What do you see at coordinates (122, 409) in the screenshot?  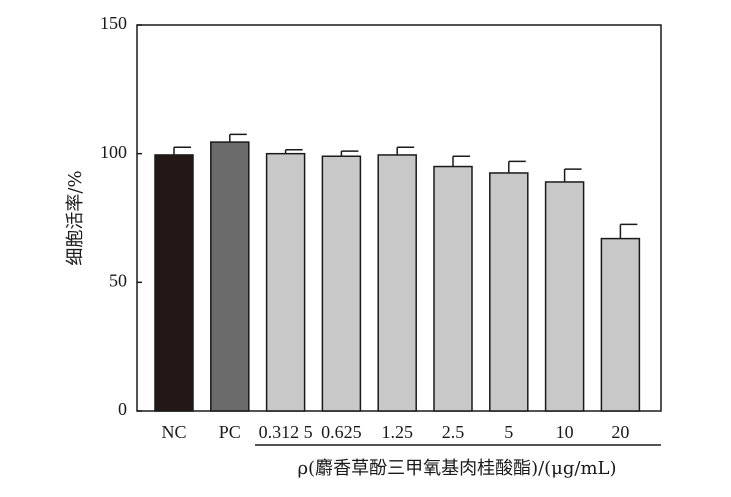 I see `y-tick-label: 0` at bounding box center [122, 409].